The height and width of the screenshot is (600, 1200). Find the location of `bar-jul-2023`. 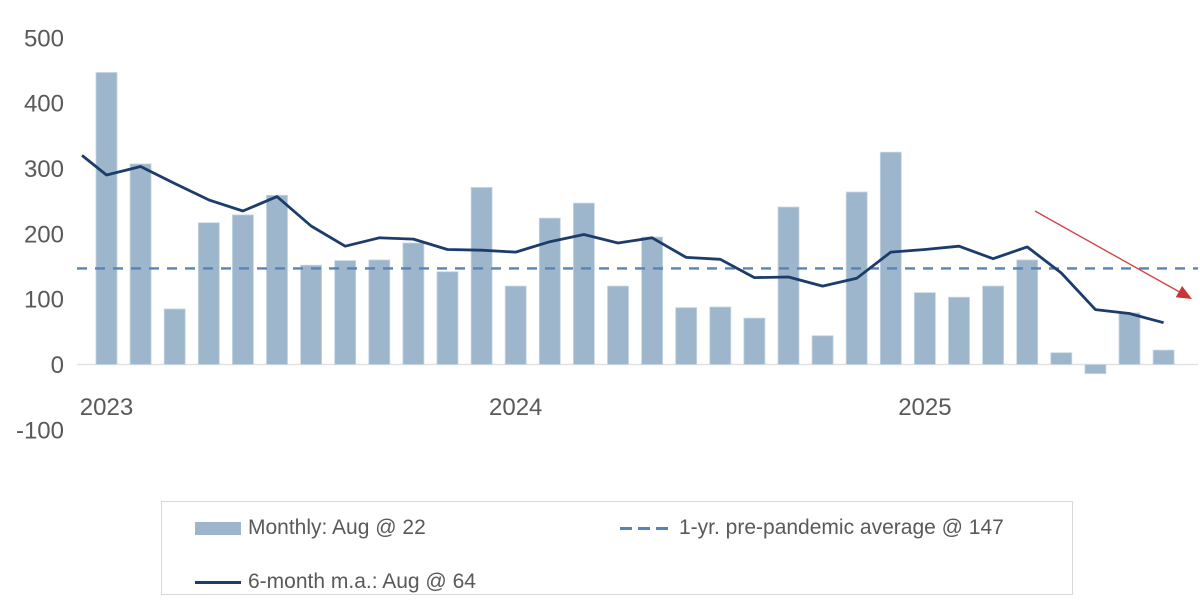

bar-jul-2023 is located at coordinates (311, 314).